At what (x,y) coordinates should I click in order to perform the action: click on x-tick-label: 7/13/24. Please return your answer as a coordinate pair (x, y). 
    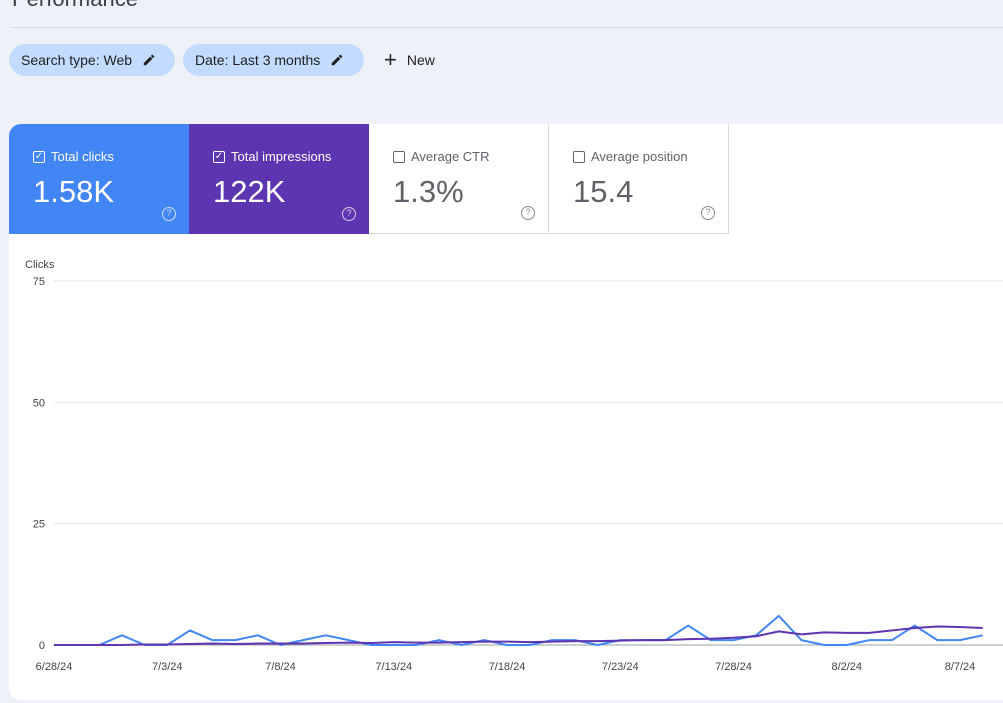
    Looking at the image, I should click on (393, 667).